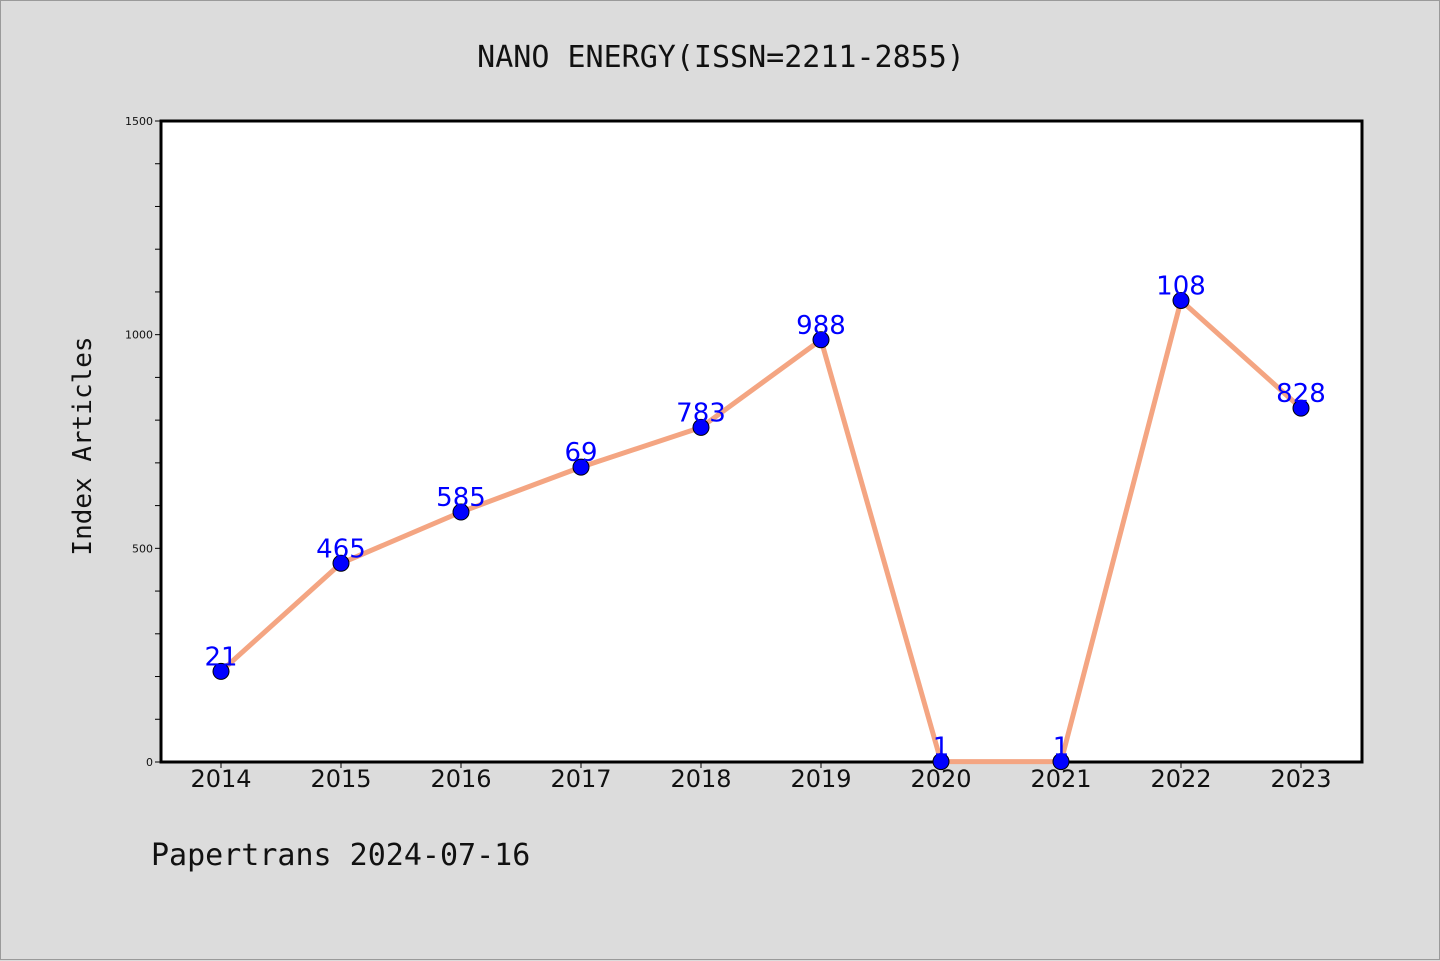 This screenshot has width=1440, height=961. Describe the element at coordinates (83, 445) in the screenshot. I see `y-axis-label: Index Articles` at that location.